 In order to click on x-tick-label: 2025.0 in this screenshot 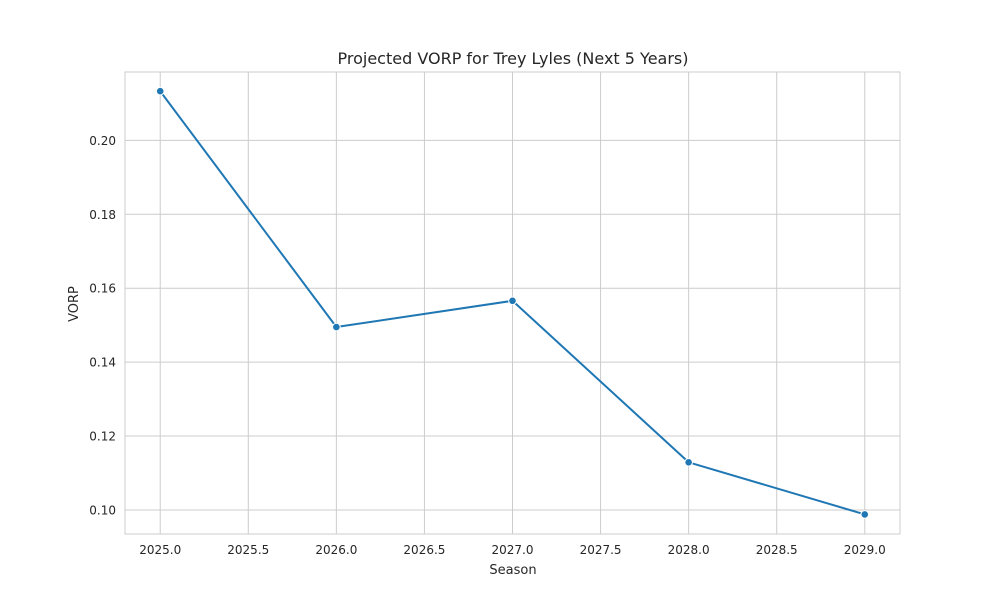, I will do `click(160, 550)`.